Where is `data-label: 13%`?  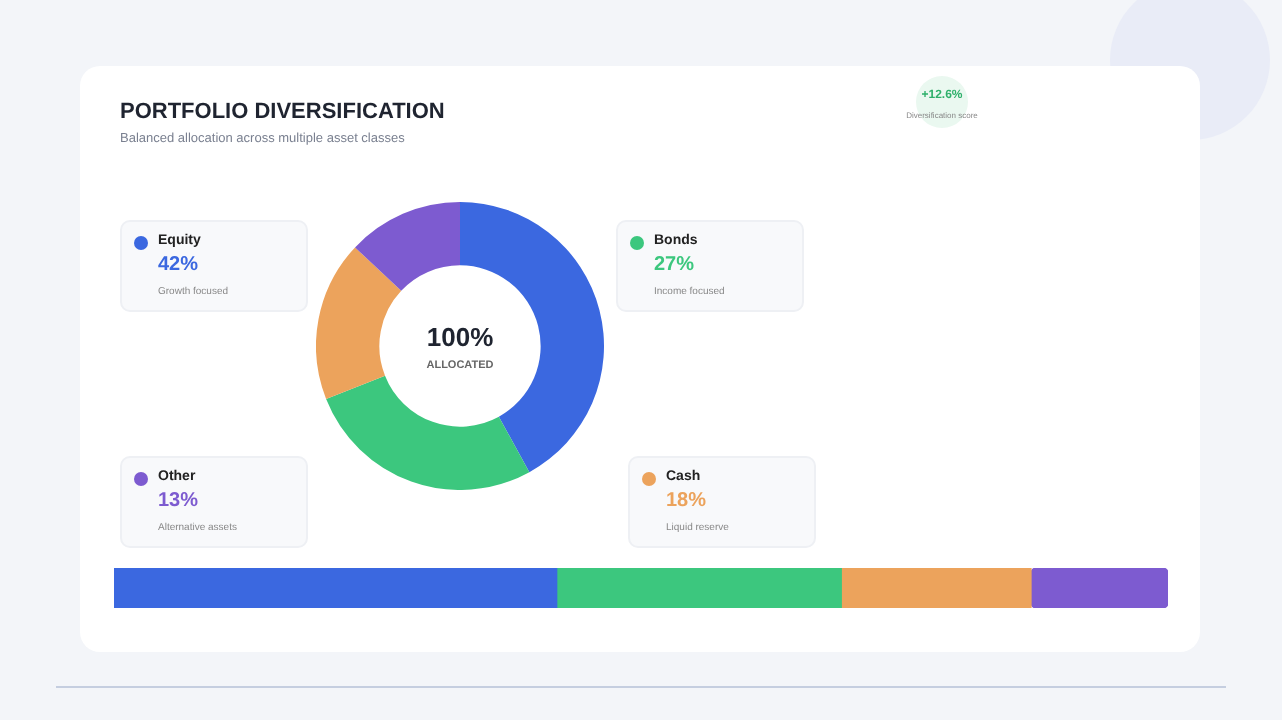
data-label: 13% is located at coordinates (178, 501).